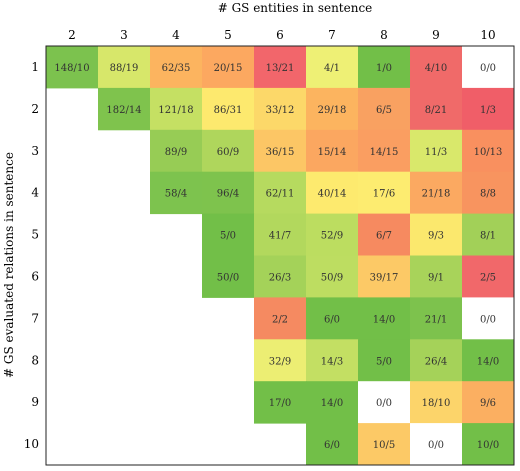 This screenshot has width=520, height=471. I want to click on heatmap-cell: 13/21, so click(280, 67).